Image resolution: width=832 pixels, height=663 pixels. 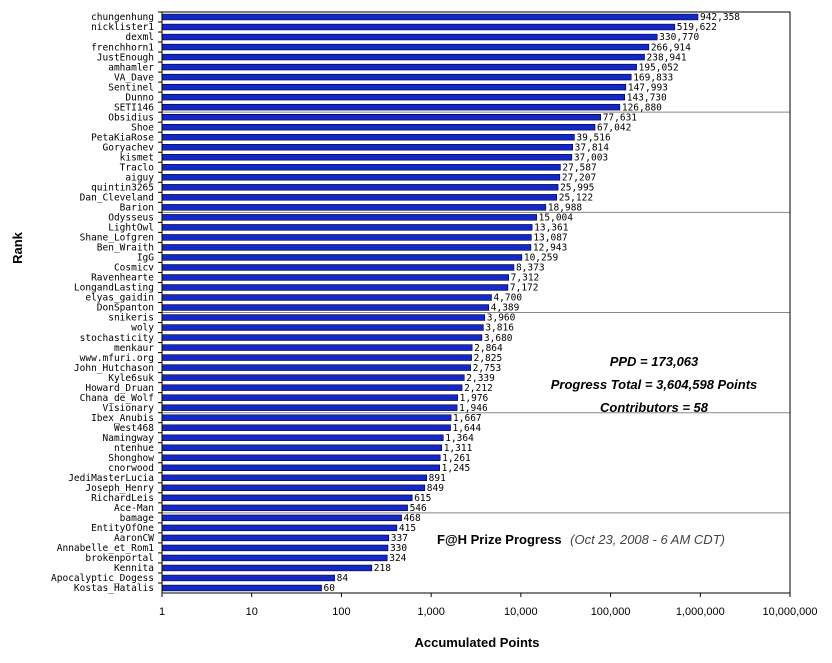 What do you see at coordinates (122, 188) in the screenshot?
I see `category-label: quintin3265` at bounding box center [122, 188].